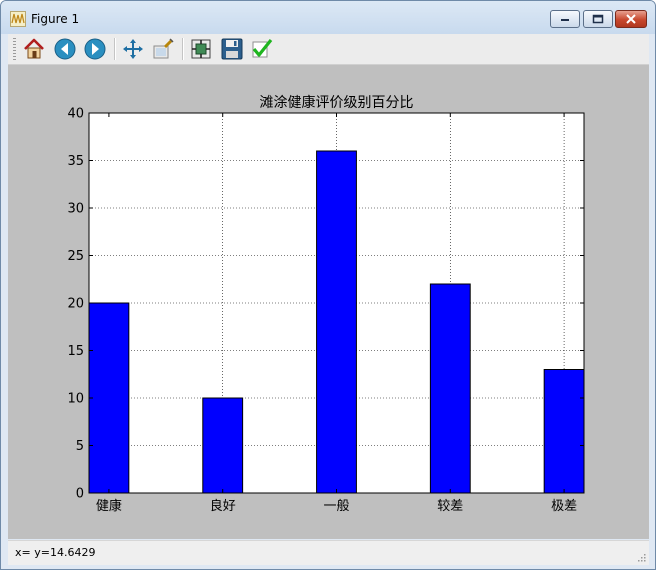  Describe the element at coordinates (75, 114) in the screenshot. I see `y-tick-label: 40` at that location.